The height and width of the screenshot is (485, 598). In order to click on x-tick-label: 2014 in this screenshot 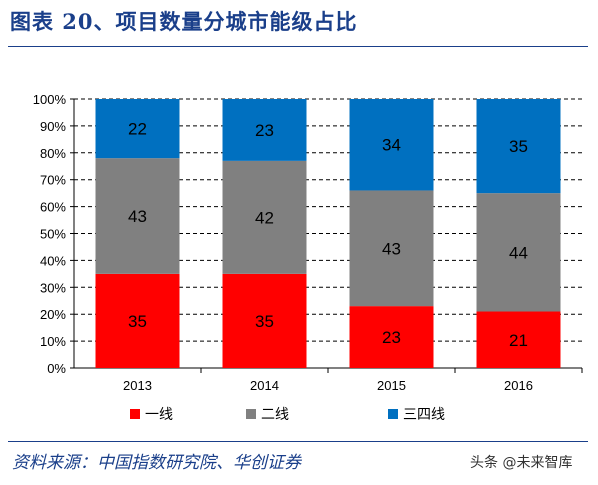, I will do `click(264, 385)`.